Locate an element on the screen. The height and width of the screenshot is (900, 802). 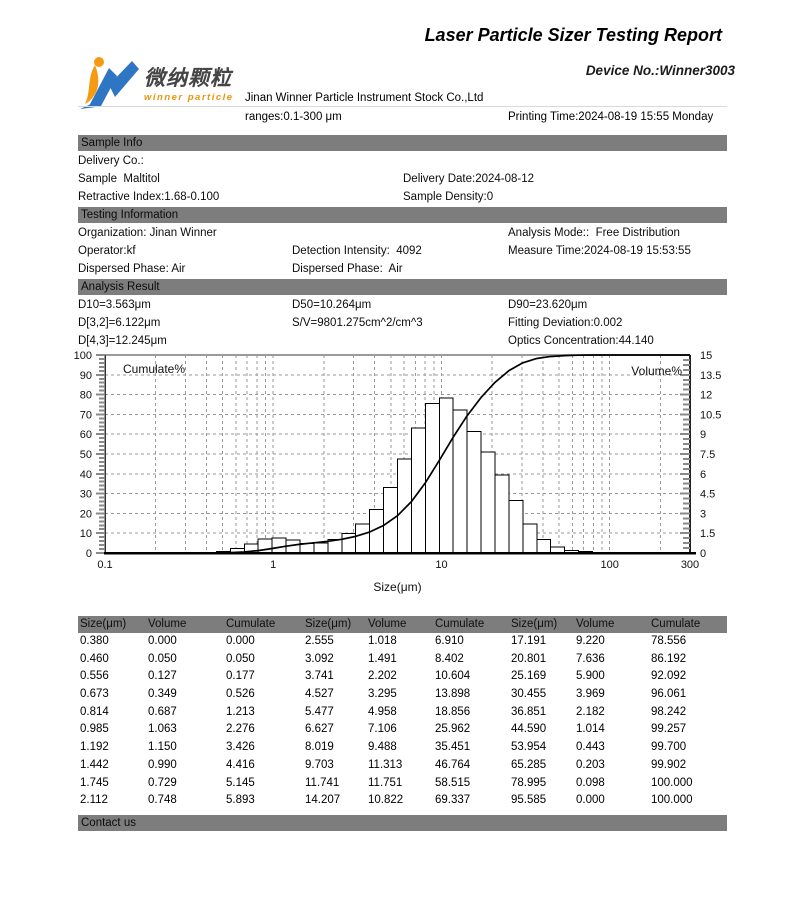
table-cell: 36.851 is located at coordinates (529, 711).